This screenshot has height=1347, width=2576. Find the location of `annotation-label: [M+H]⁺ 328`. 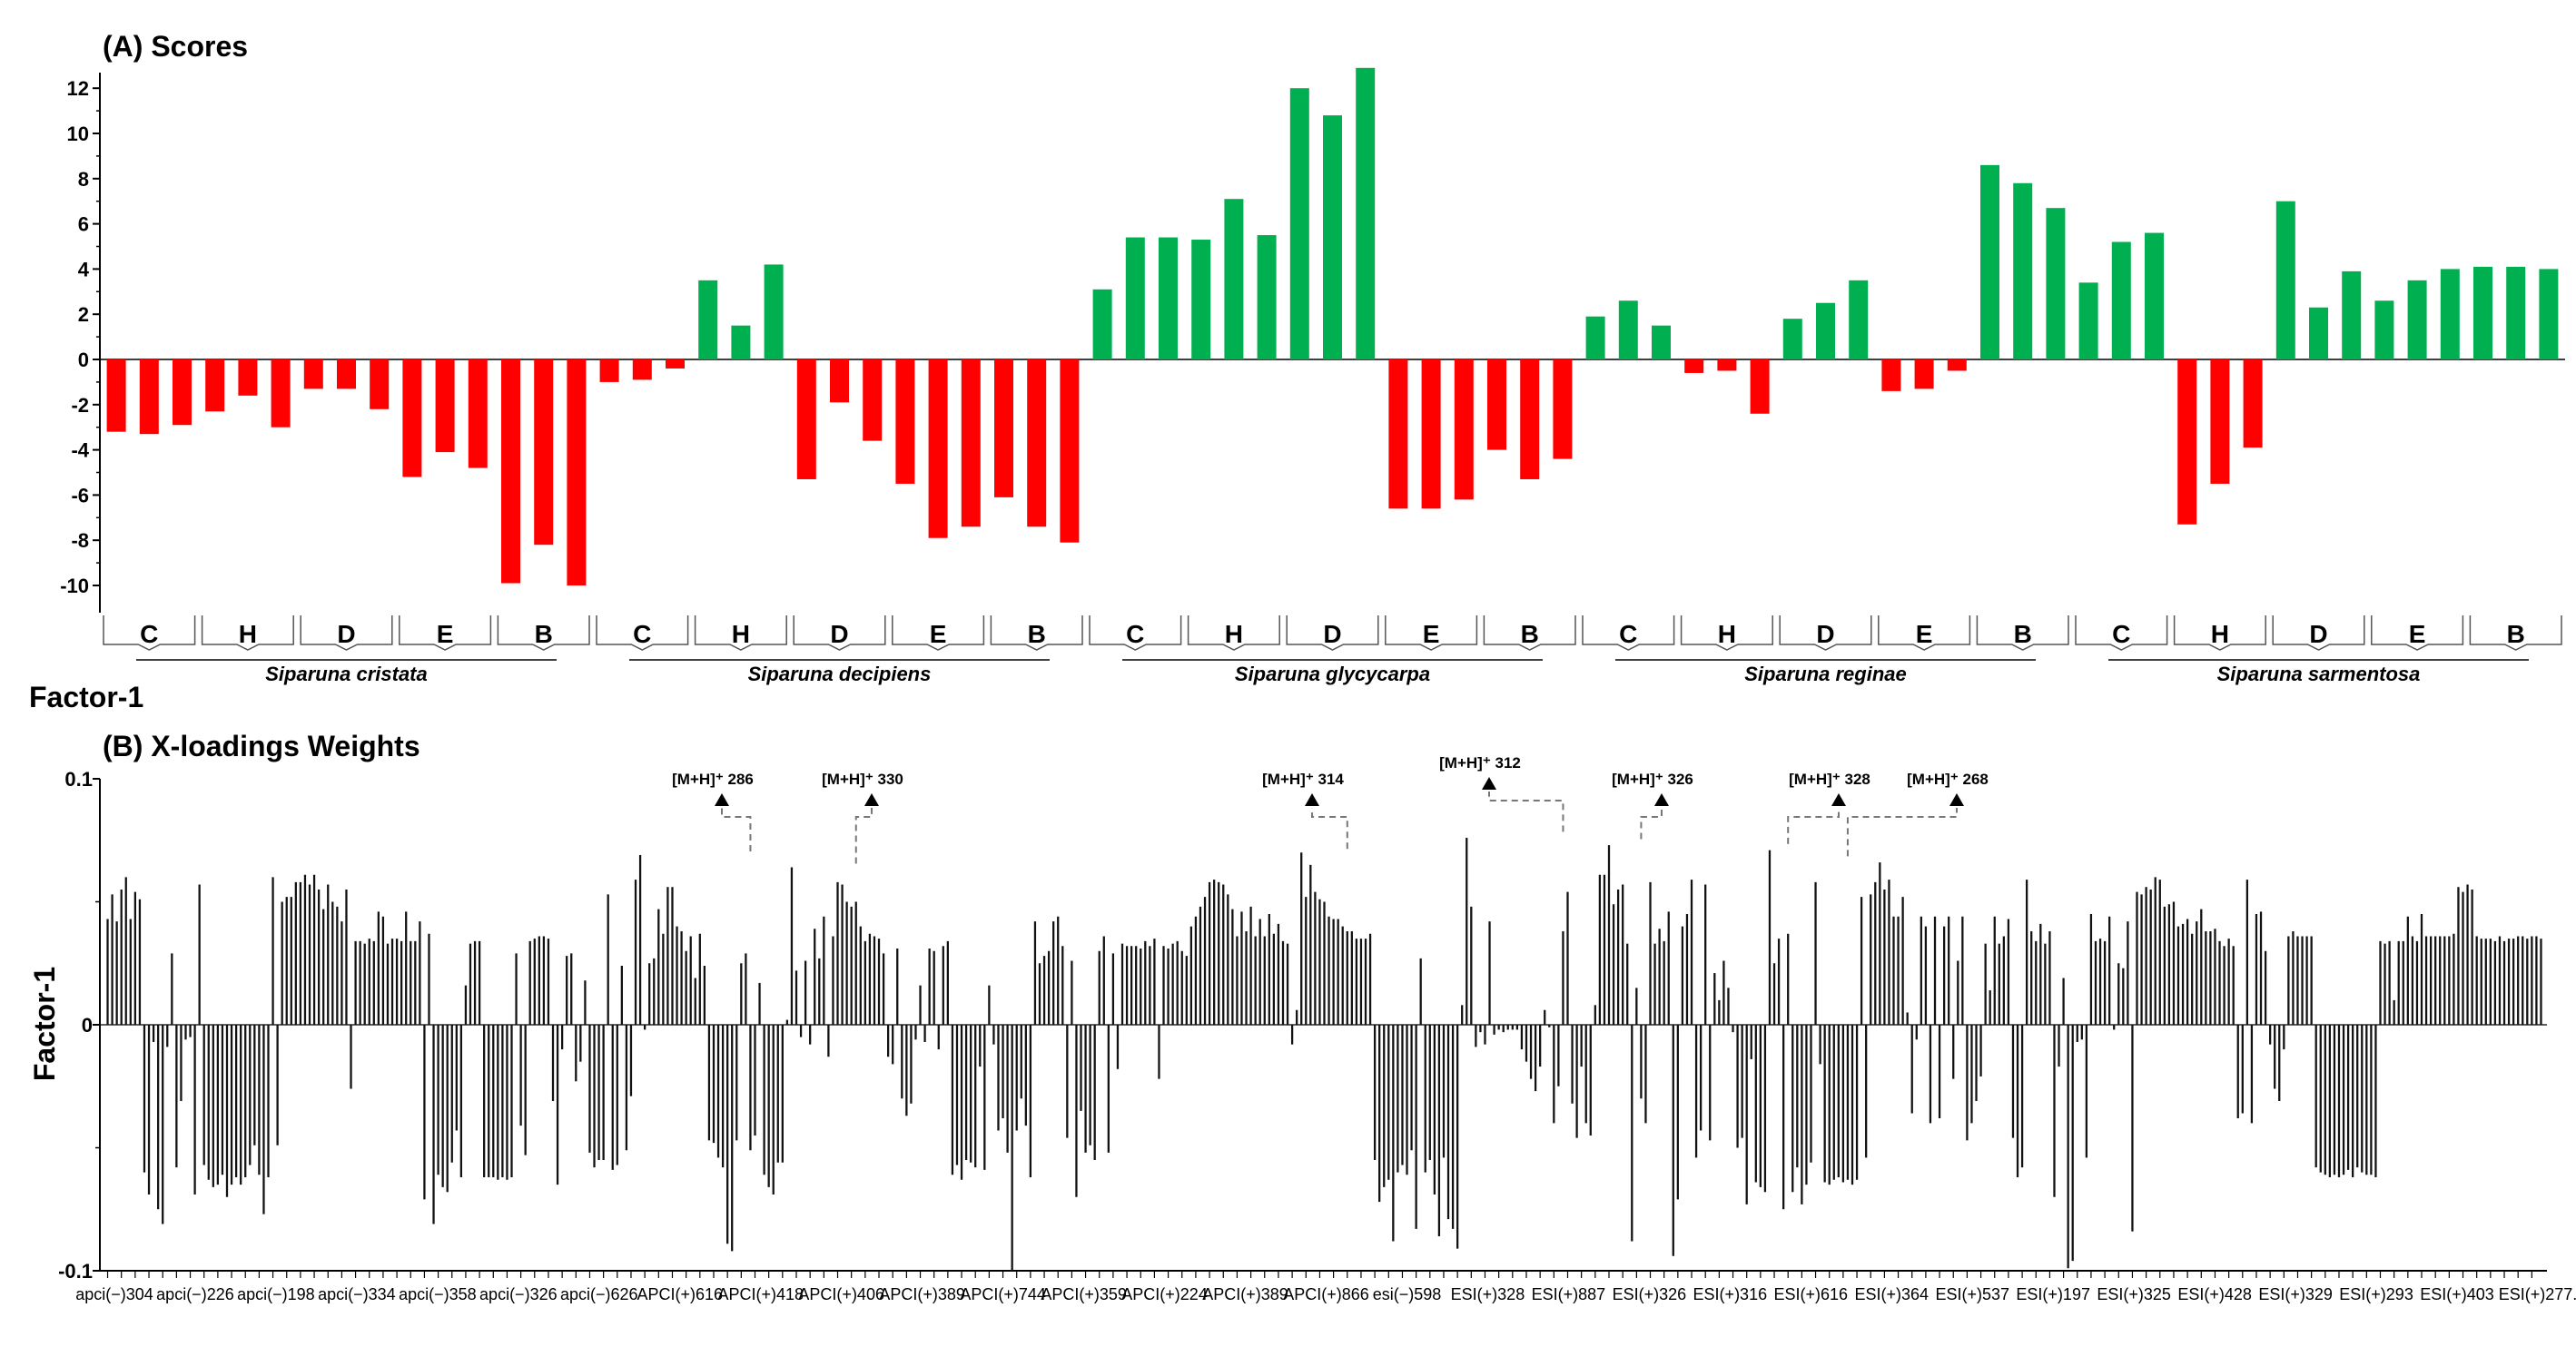

annotation-label: [M+H]⁺ 328 is located at coordinates (1829, 780).